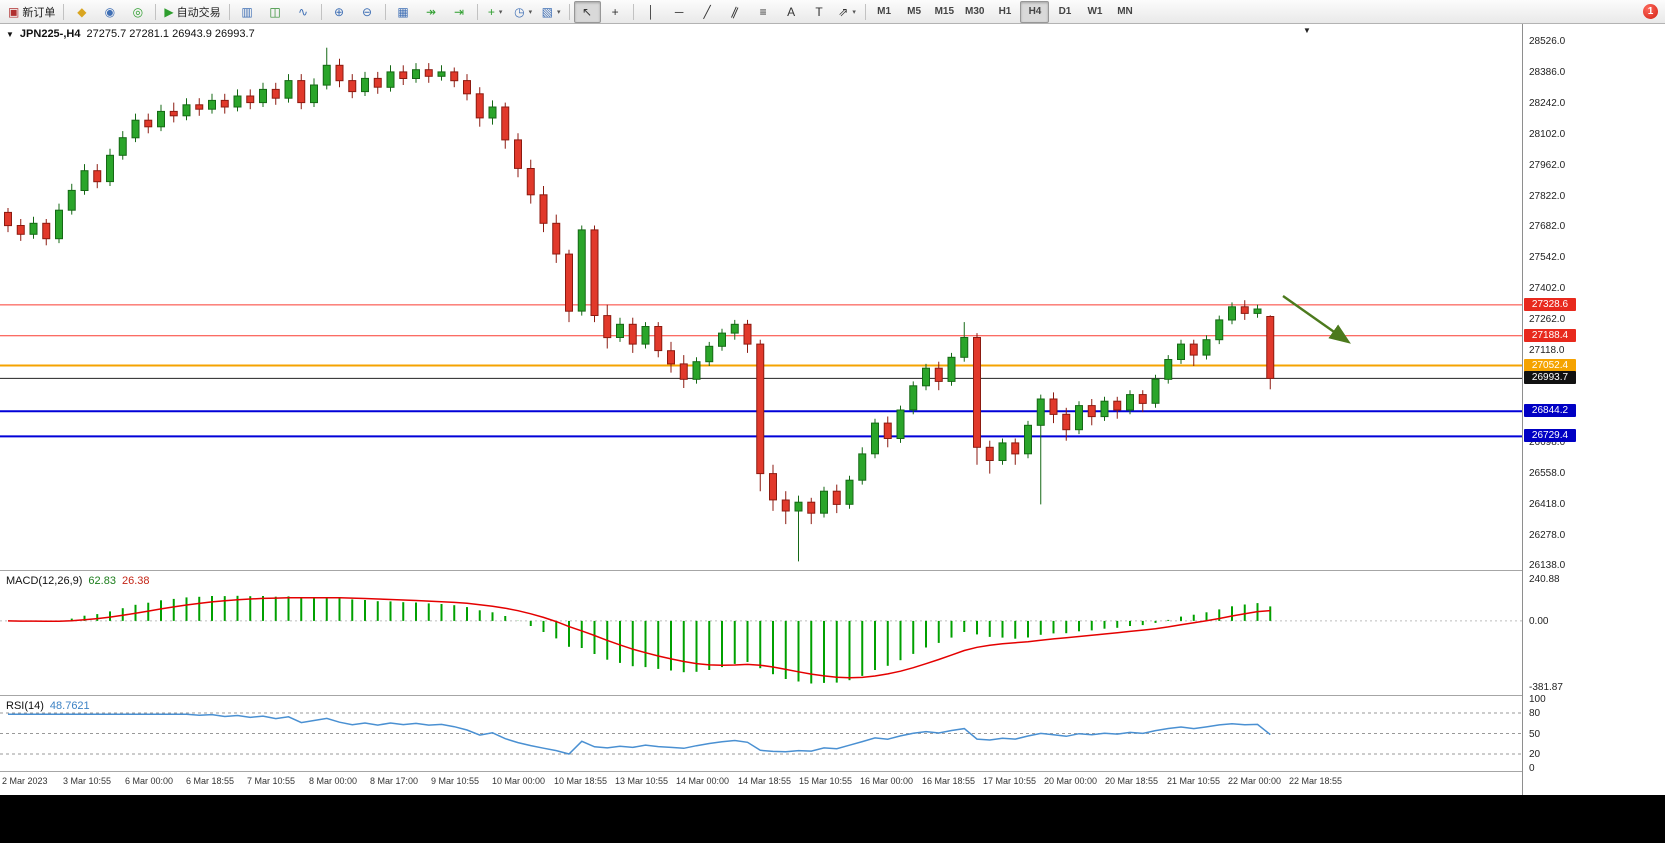  Describe the element at coordinates (761, 633) in the screenshot. I see `macd-indicator-canvas` at that location.